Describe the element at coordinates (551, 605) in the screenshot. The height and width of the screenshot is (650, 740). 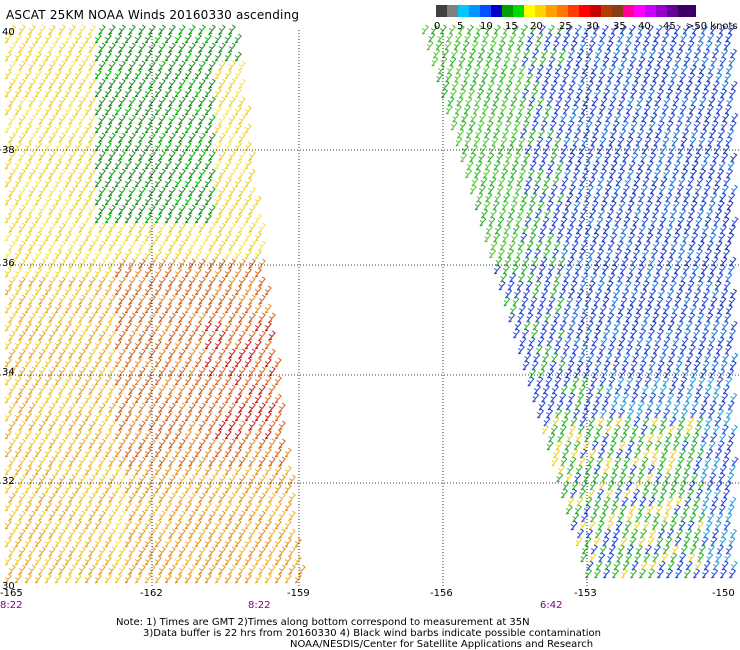
I see `pass-time-3: 6:42` at that location.